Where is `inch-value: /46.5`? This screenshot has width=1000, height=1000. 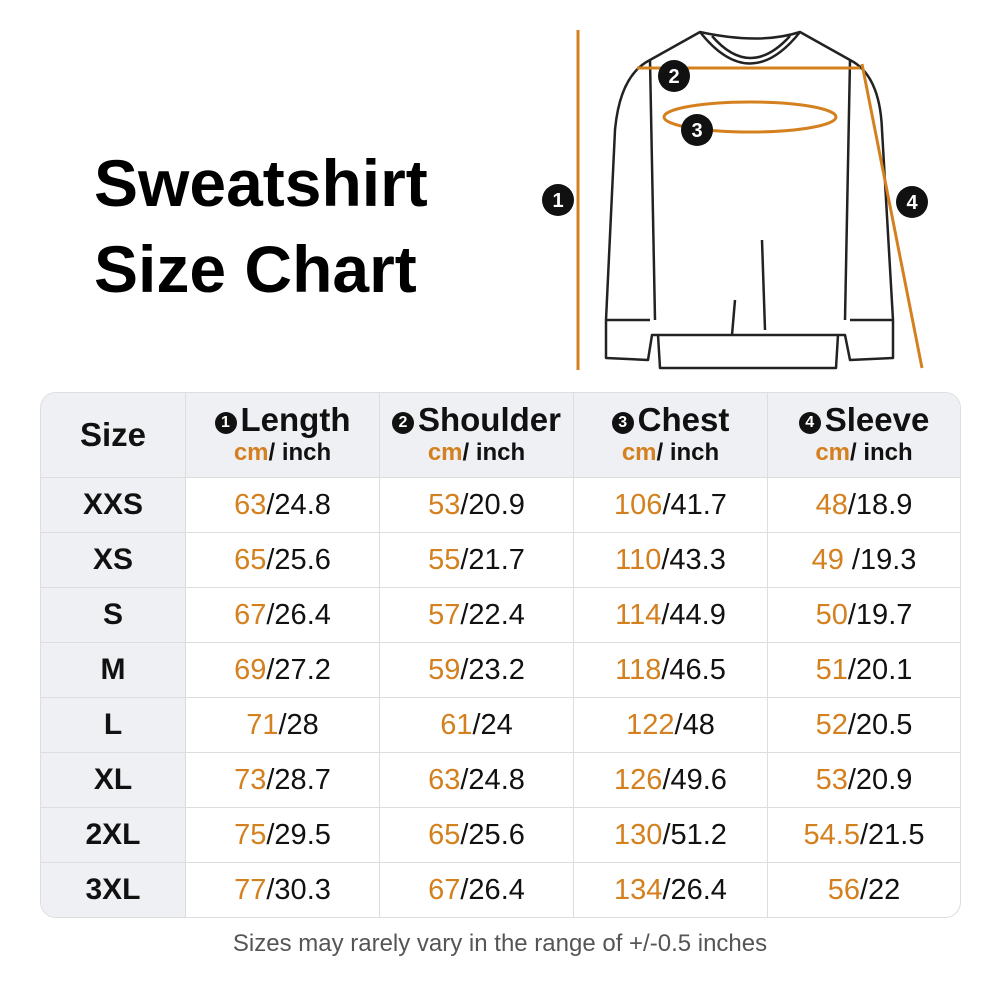
inch-value: /46.5 is located at coordinates (693, 669).